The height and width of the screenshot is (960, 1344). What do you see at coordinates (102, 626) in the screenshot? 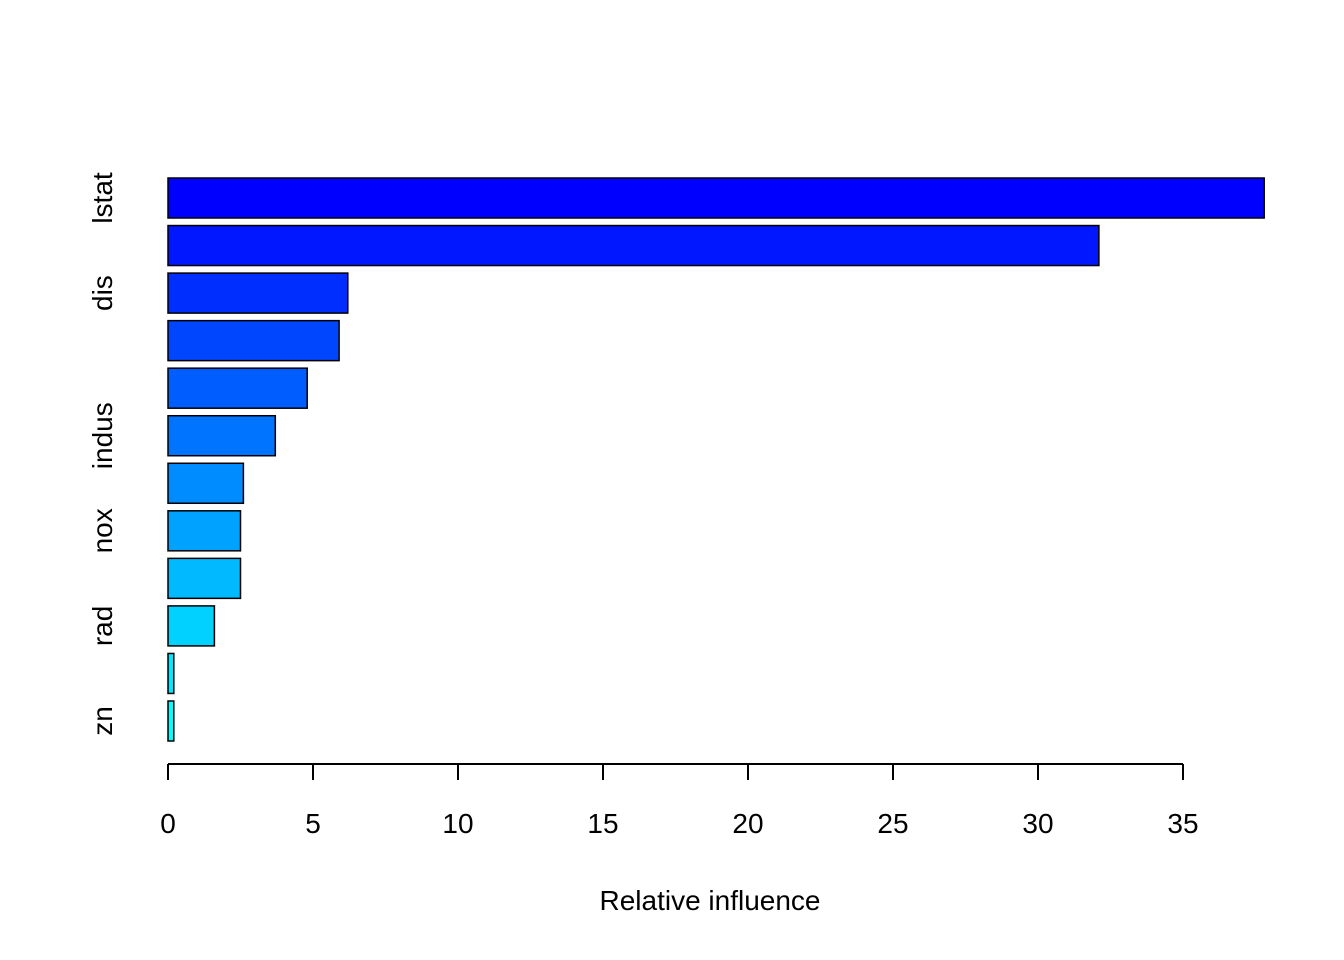
I see `y-tick-label: rad` at bounding box center [102, 626].